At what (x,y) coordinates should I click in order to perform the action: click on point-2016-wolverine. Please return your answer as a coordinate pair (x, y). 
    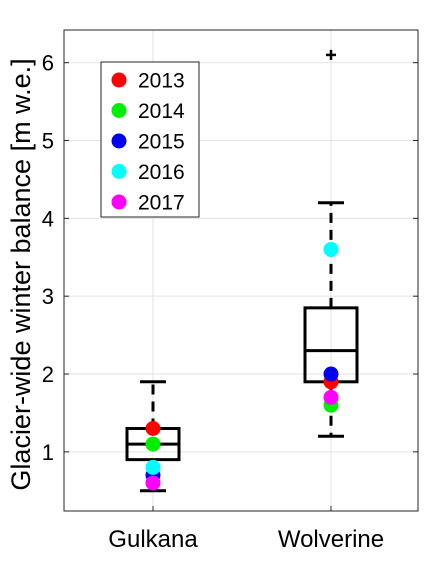
    Looking at the image, I should click on (331, 249).